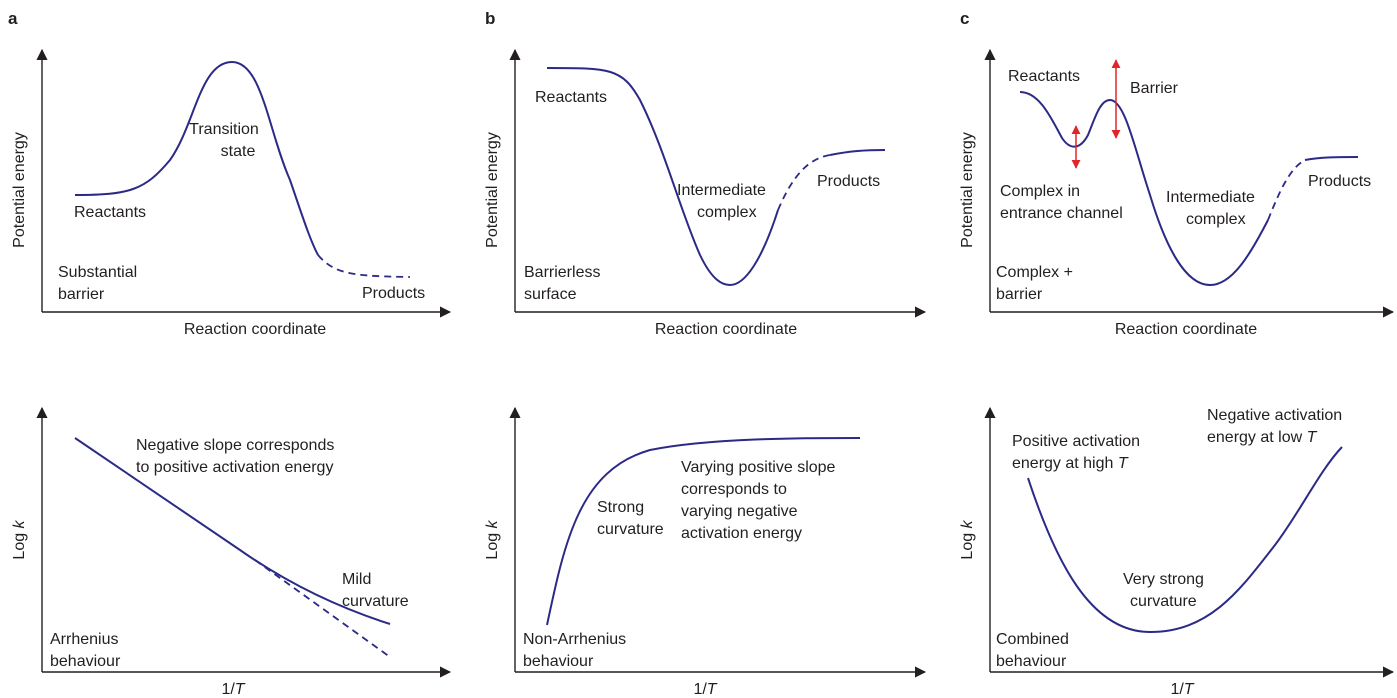 Image resolution: width=1397 pixels, height=698 pixels. I want to click on panel-a-curvature-line1: Mild, so click(356, 579).